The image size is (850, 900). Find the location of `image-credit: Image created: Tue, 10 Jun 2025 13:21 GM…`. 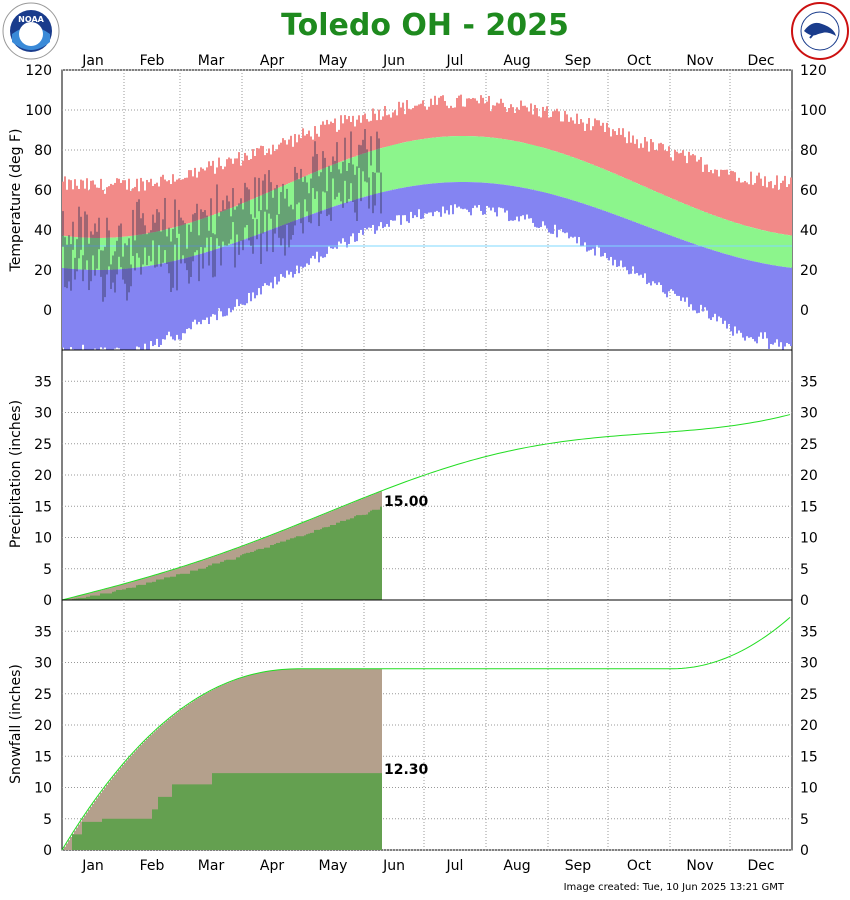

image-credit: Image created: Tue, 10 Jun 2025 13:21 GM… is located at coordinates (674, 887).